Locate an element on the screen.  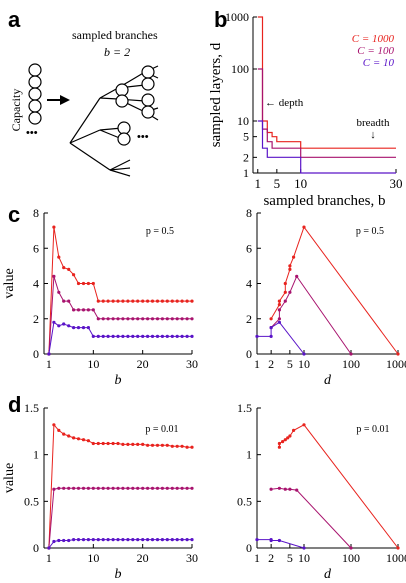
x-tick-label: 100 is located at coordinates (351, 364).